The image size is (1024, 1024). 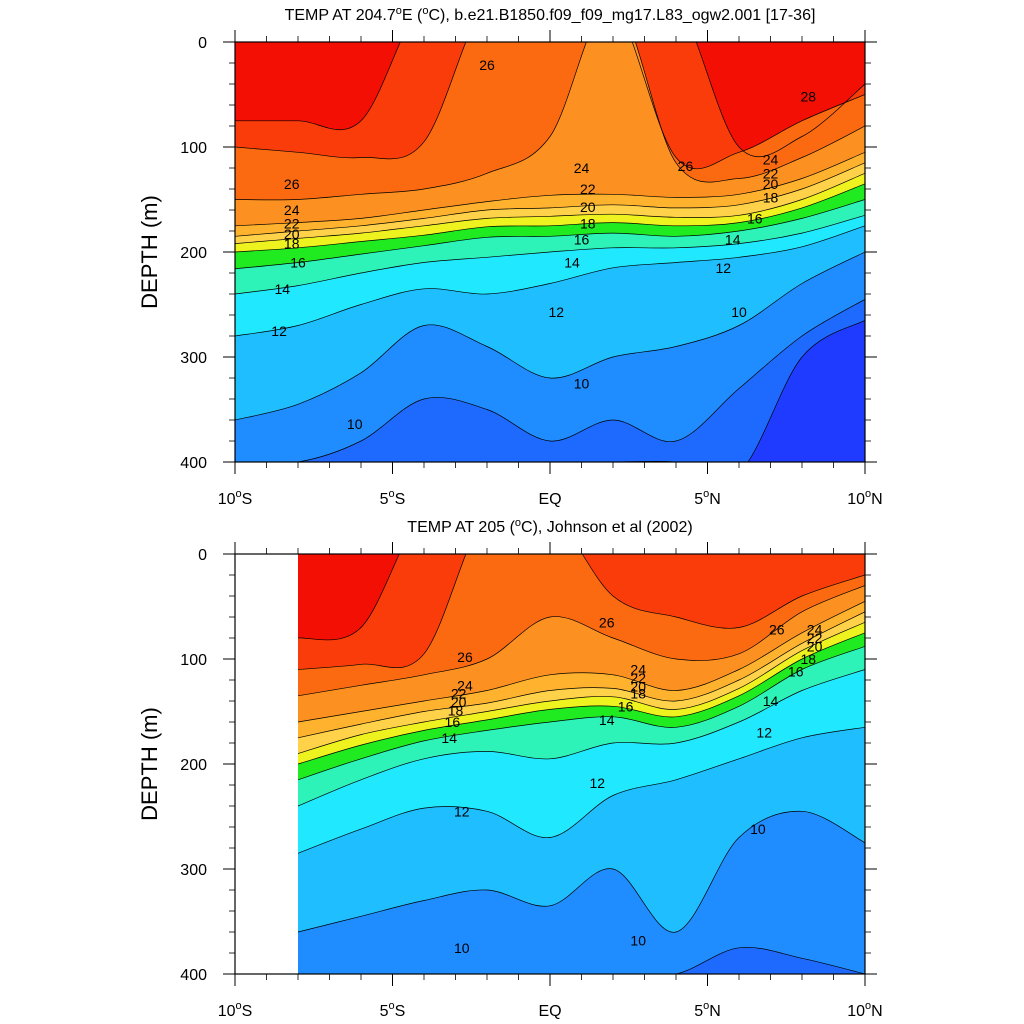 What do you see at coordinates (549, 526) in the screenshot?
I see `chart-title: TEMP AT 205 (oC), Johnson et al (2002)` at bounding box center [549, 526].